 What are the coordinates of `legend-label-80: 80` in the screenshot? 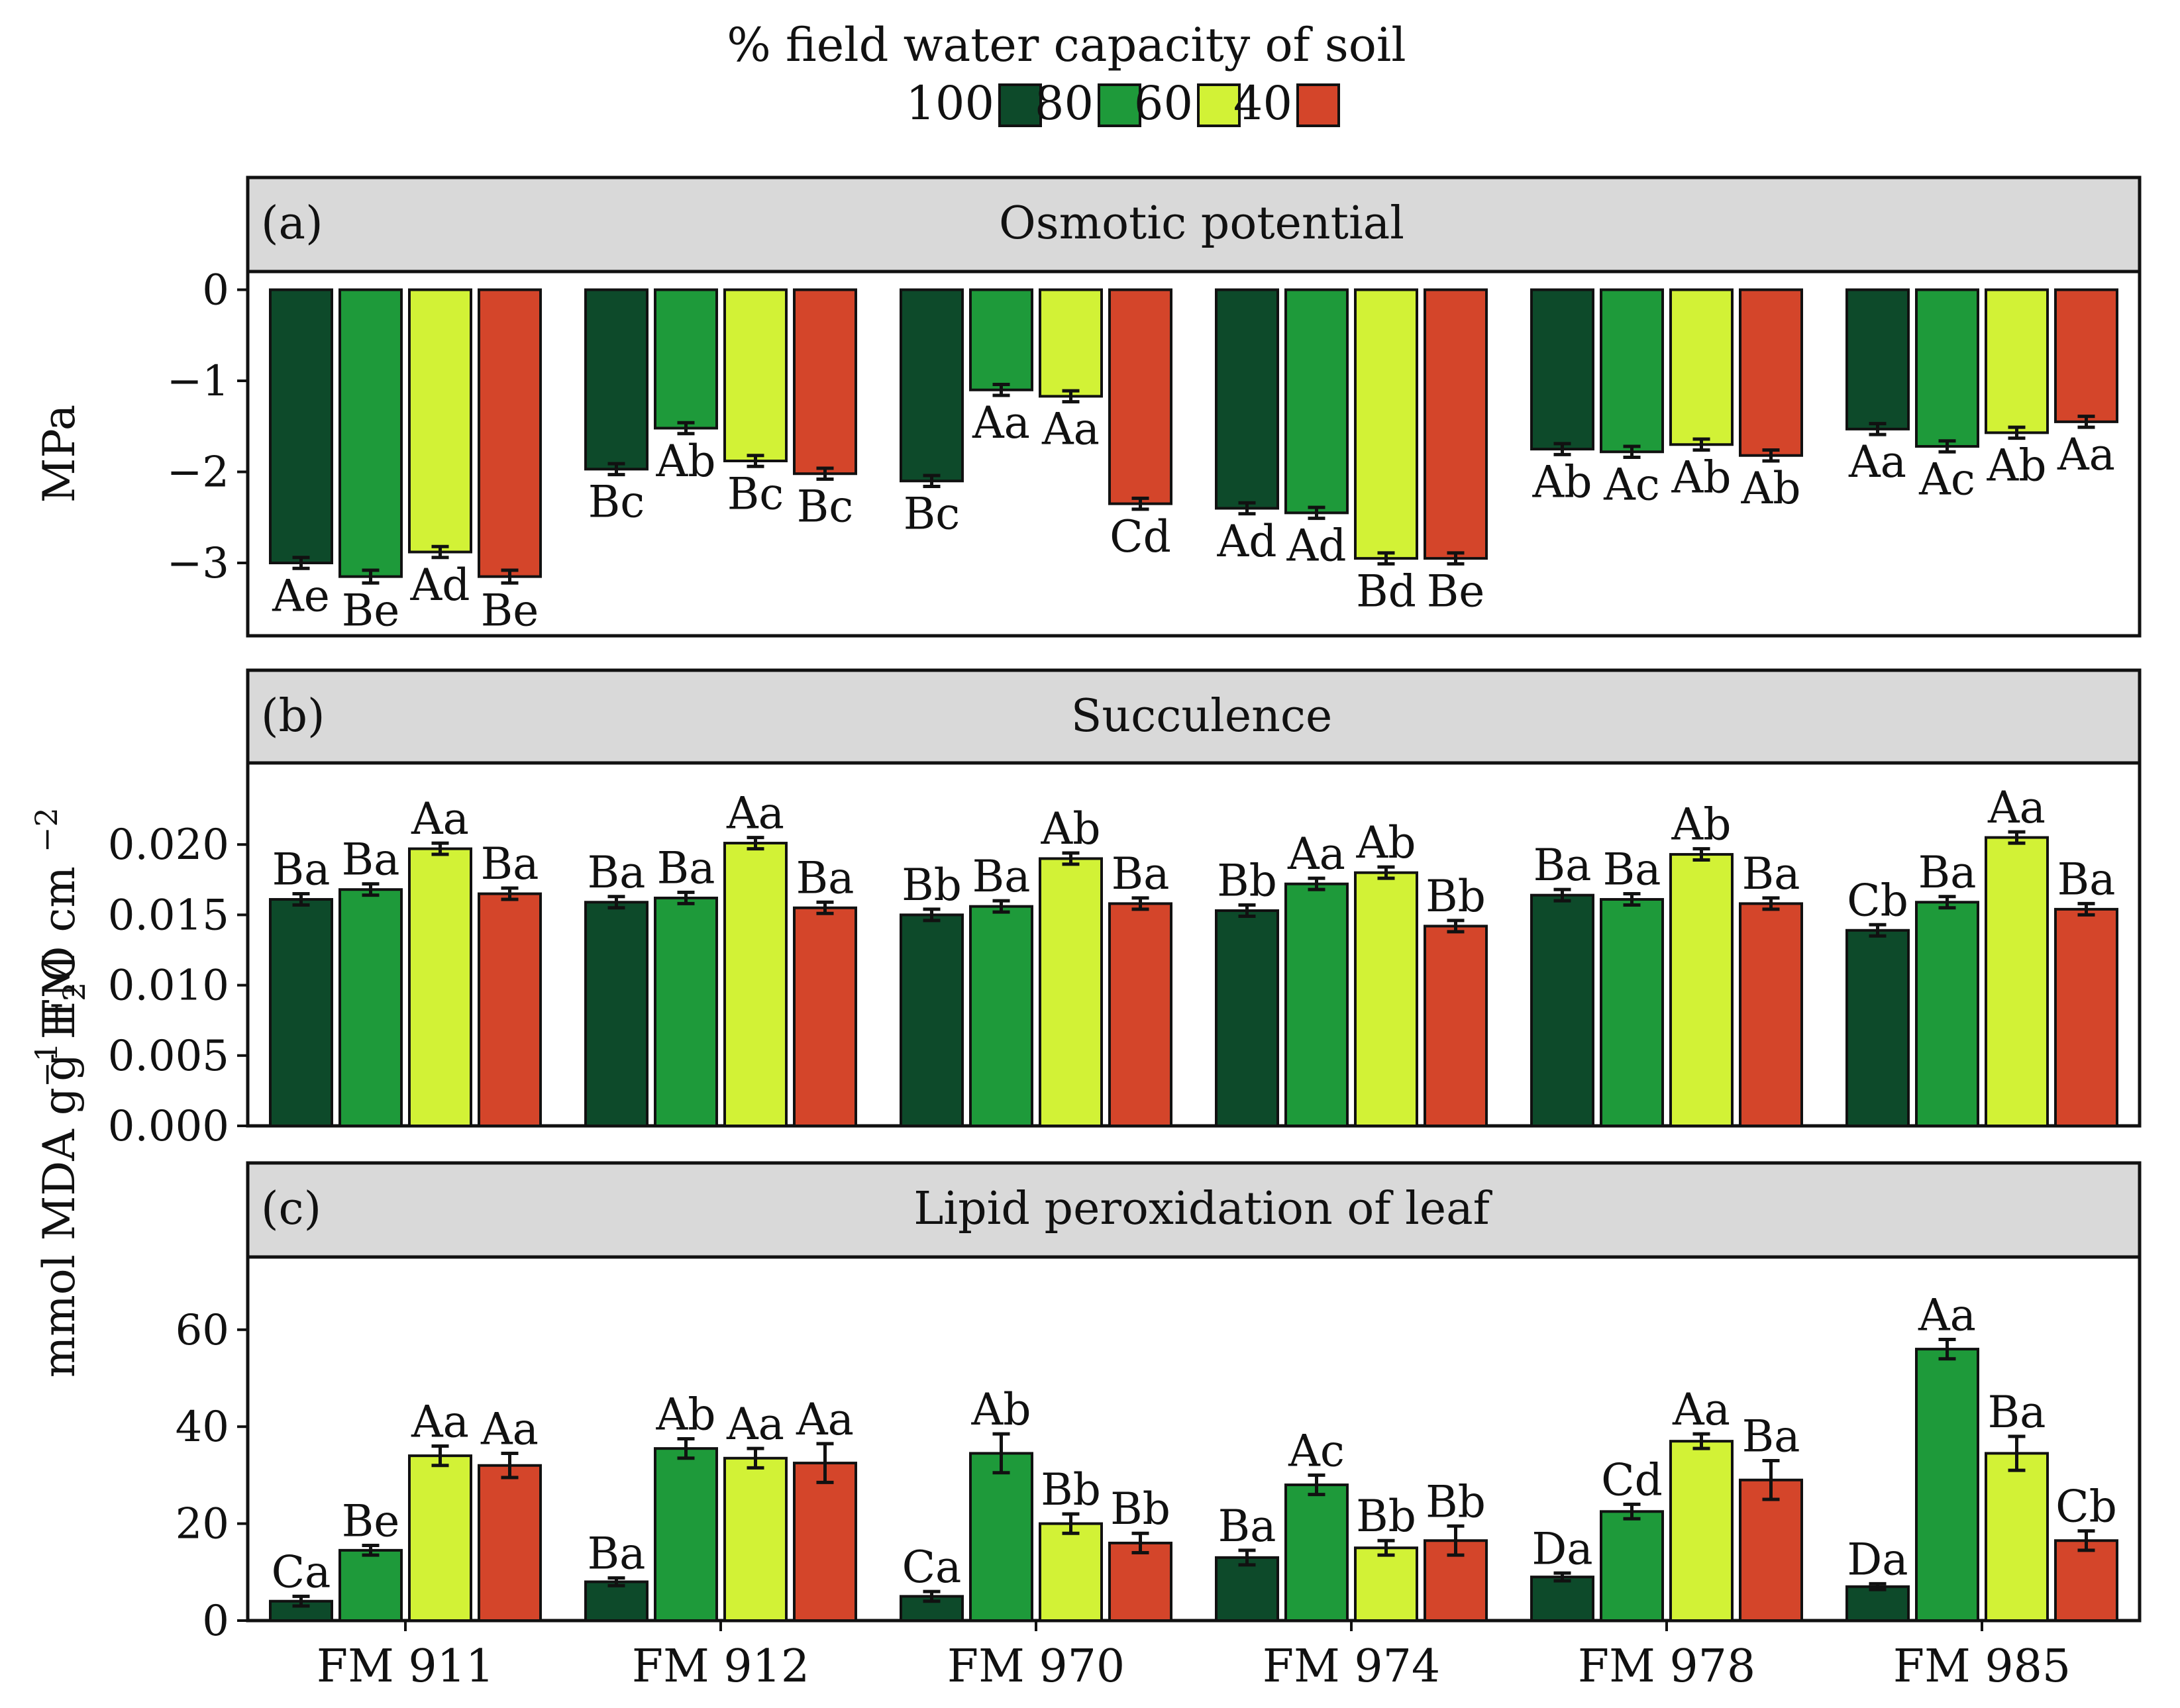 It's located at (1064, 103).